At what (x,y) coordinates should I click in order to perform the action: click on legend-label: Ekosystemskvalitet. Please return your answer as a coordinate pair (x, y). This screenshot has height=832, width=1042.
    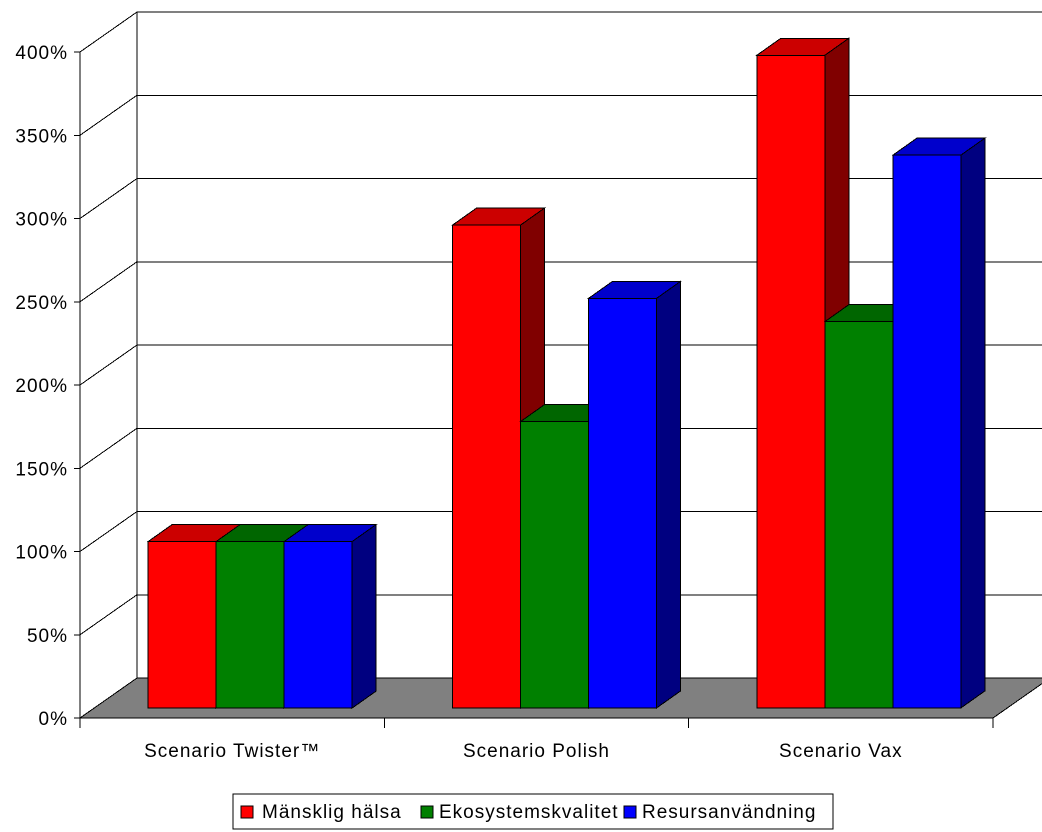
    Looking at the image, I should click on (529, 812).